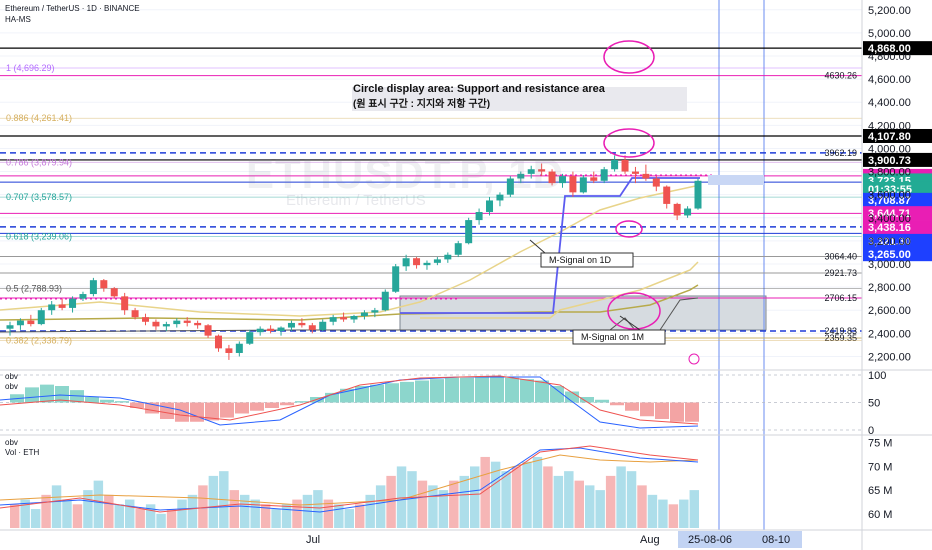 Image resolution: width=932 pixels, height=550 pixels. What do you see at coordinates (889, 173) in the screenshot?
I see `price-tick: 3,800.00` at bounding box center [889, 173].